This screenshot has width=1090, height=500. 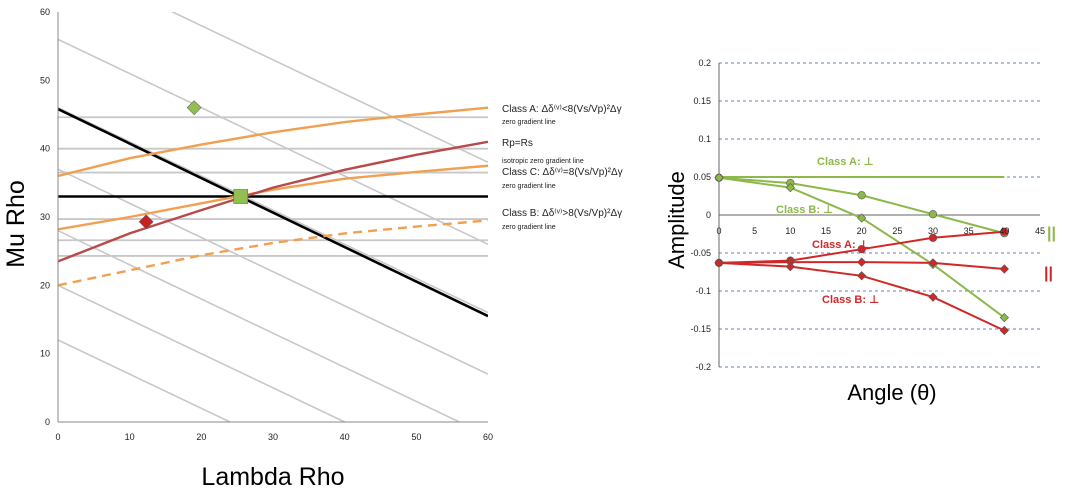 What do you see at coordinates (57, 437) in the screenshot?
I see `left-x-tick-label: 0` at bounding box center [57, 437].